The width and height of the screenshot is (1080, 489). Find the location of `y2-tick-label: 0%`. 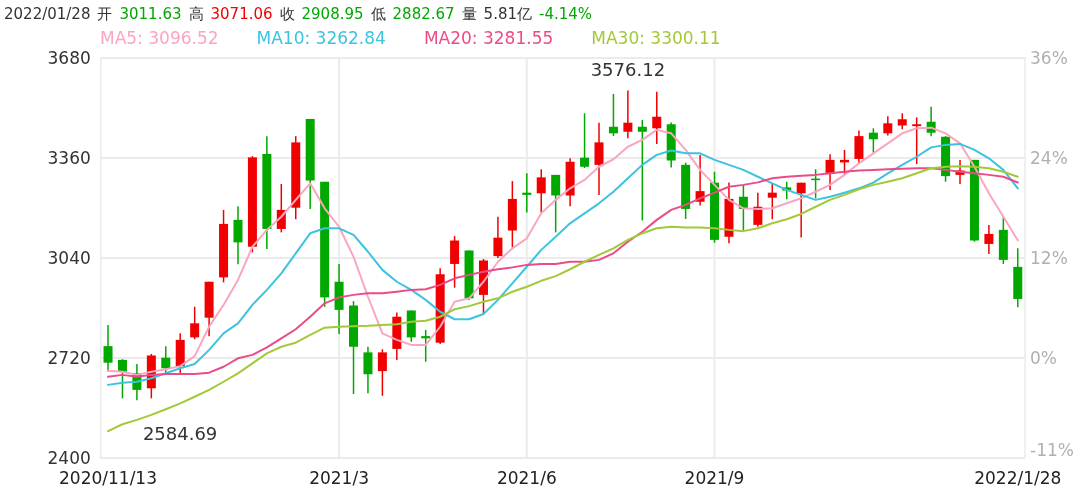

y2-tick-label: 0% is located at coordinates (1043, 358).